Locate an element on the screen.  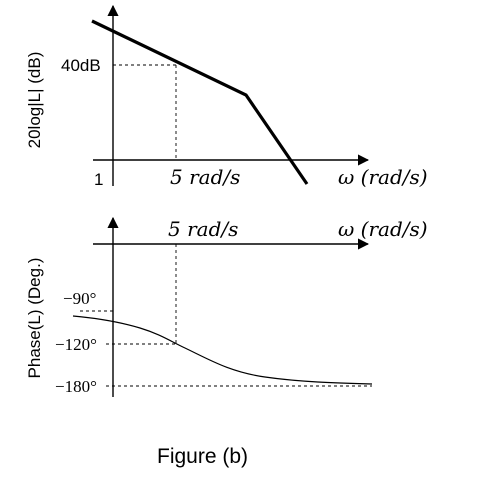
magnitude-y-label: 20log|L| (dB) is located at coordinates (34, 100).